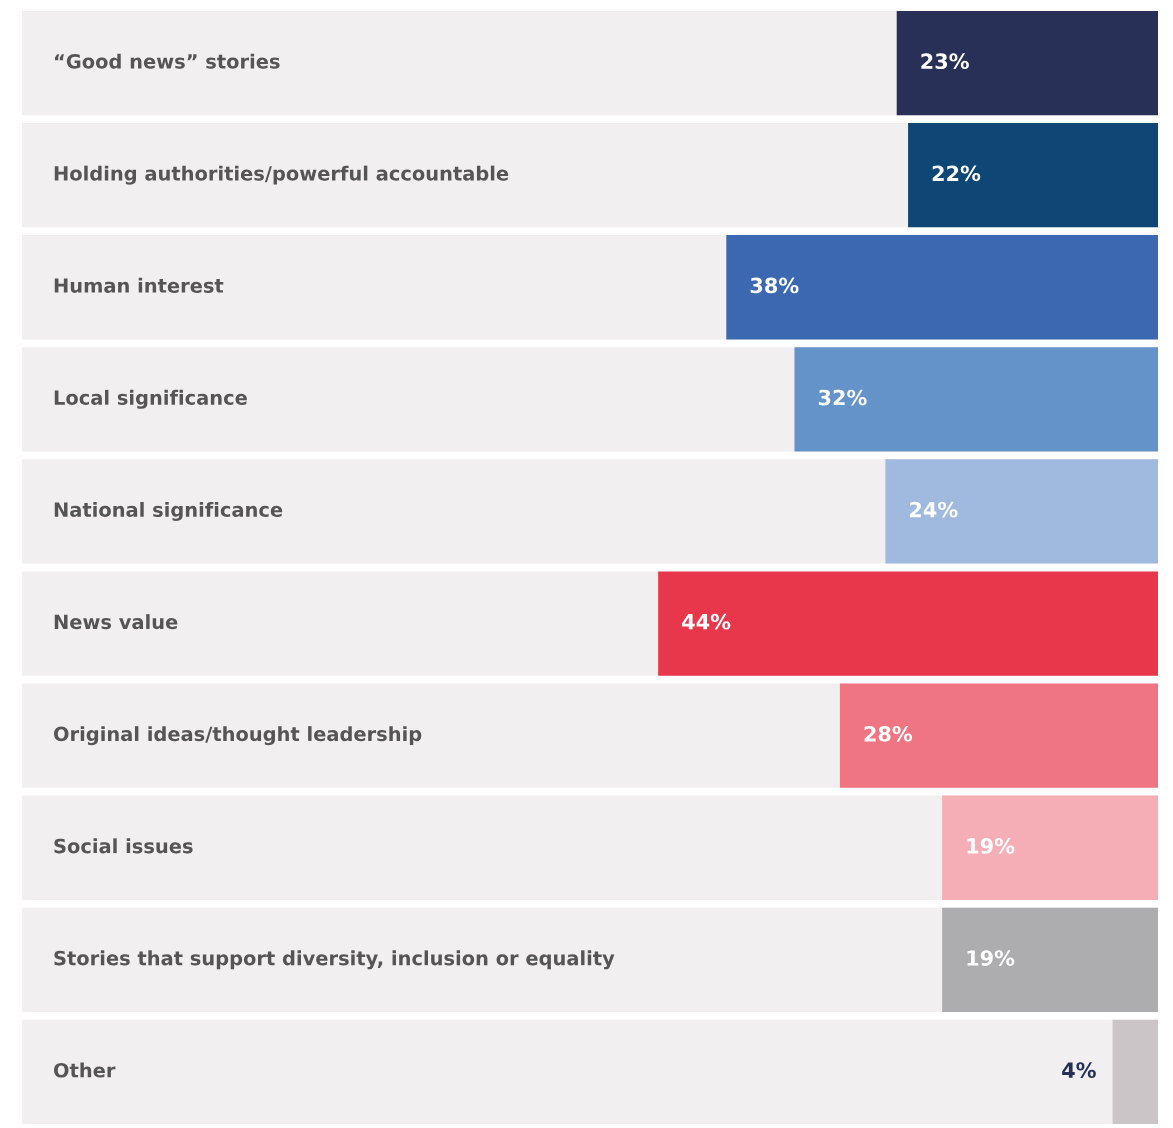 The height and width of the screenshot is (1128, 1173). I want to click on data-label: 32%, so click(842, 397).